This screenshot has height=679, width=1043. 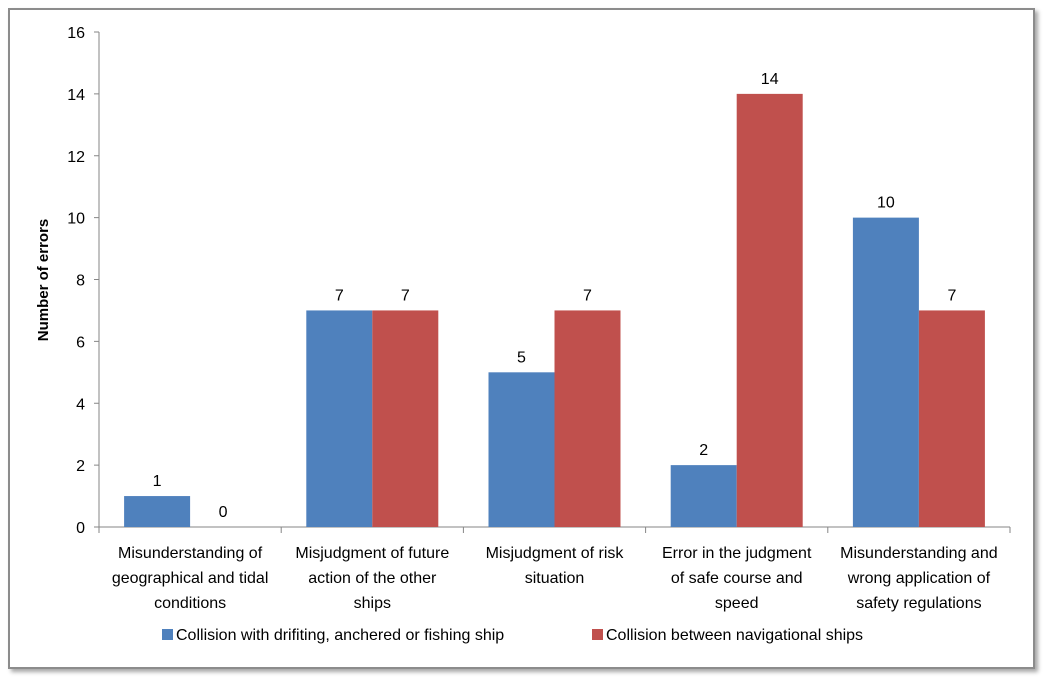 What do you see at coordinates (190, 603) in the screenshot?
I see `category-label: conditions` at bounding box center [190, 603].